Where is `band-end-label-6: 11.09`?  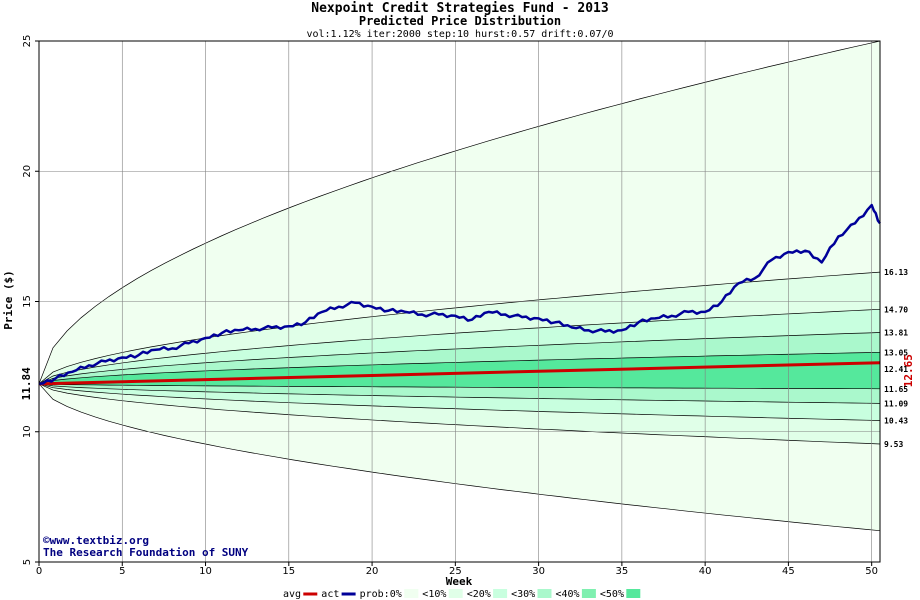 band-end-label-6: 11.09 is located at coordinates (896, 403).